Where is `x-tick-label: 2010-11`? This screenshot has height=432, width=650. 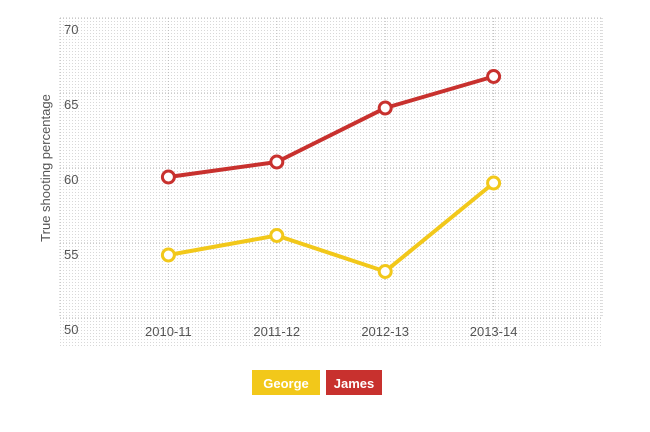 x-tick-label: 2010-11 is located at coordinates (168, 331).